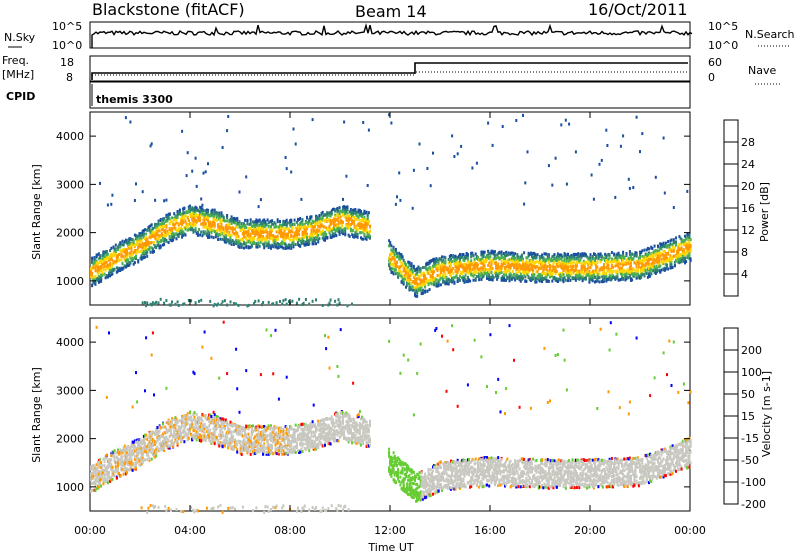 The width and height of the screenshot is (800, 554). What do you see at coordinates (67, 45) in the screenshot?
I see `noise-left-tick-bottom: 10^0` at bounding box center [67, 45].